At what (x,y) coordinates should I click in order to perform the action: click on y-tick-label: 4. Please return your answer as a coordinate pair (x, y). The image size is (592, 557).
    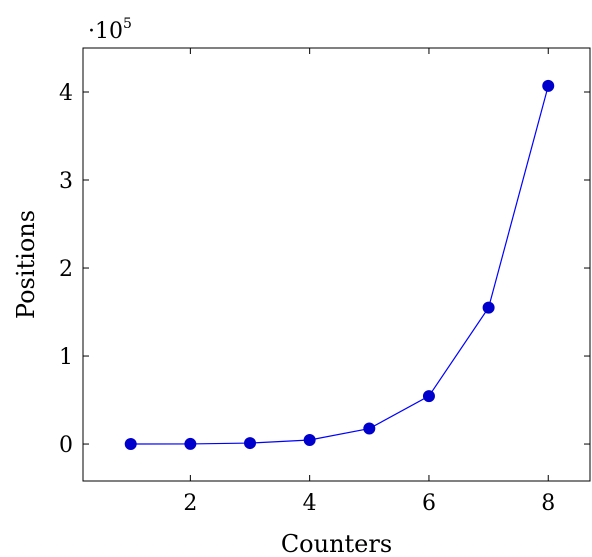
    Looking at the image, I should click on (66, 93).